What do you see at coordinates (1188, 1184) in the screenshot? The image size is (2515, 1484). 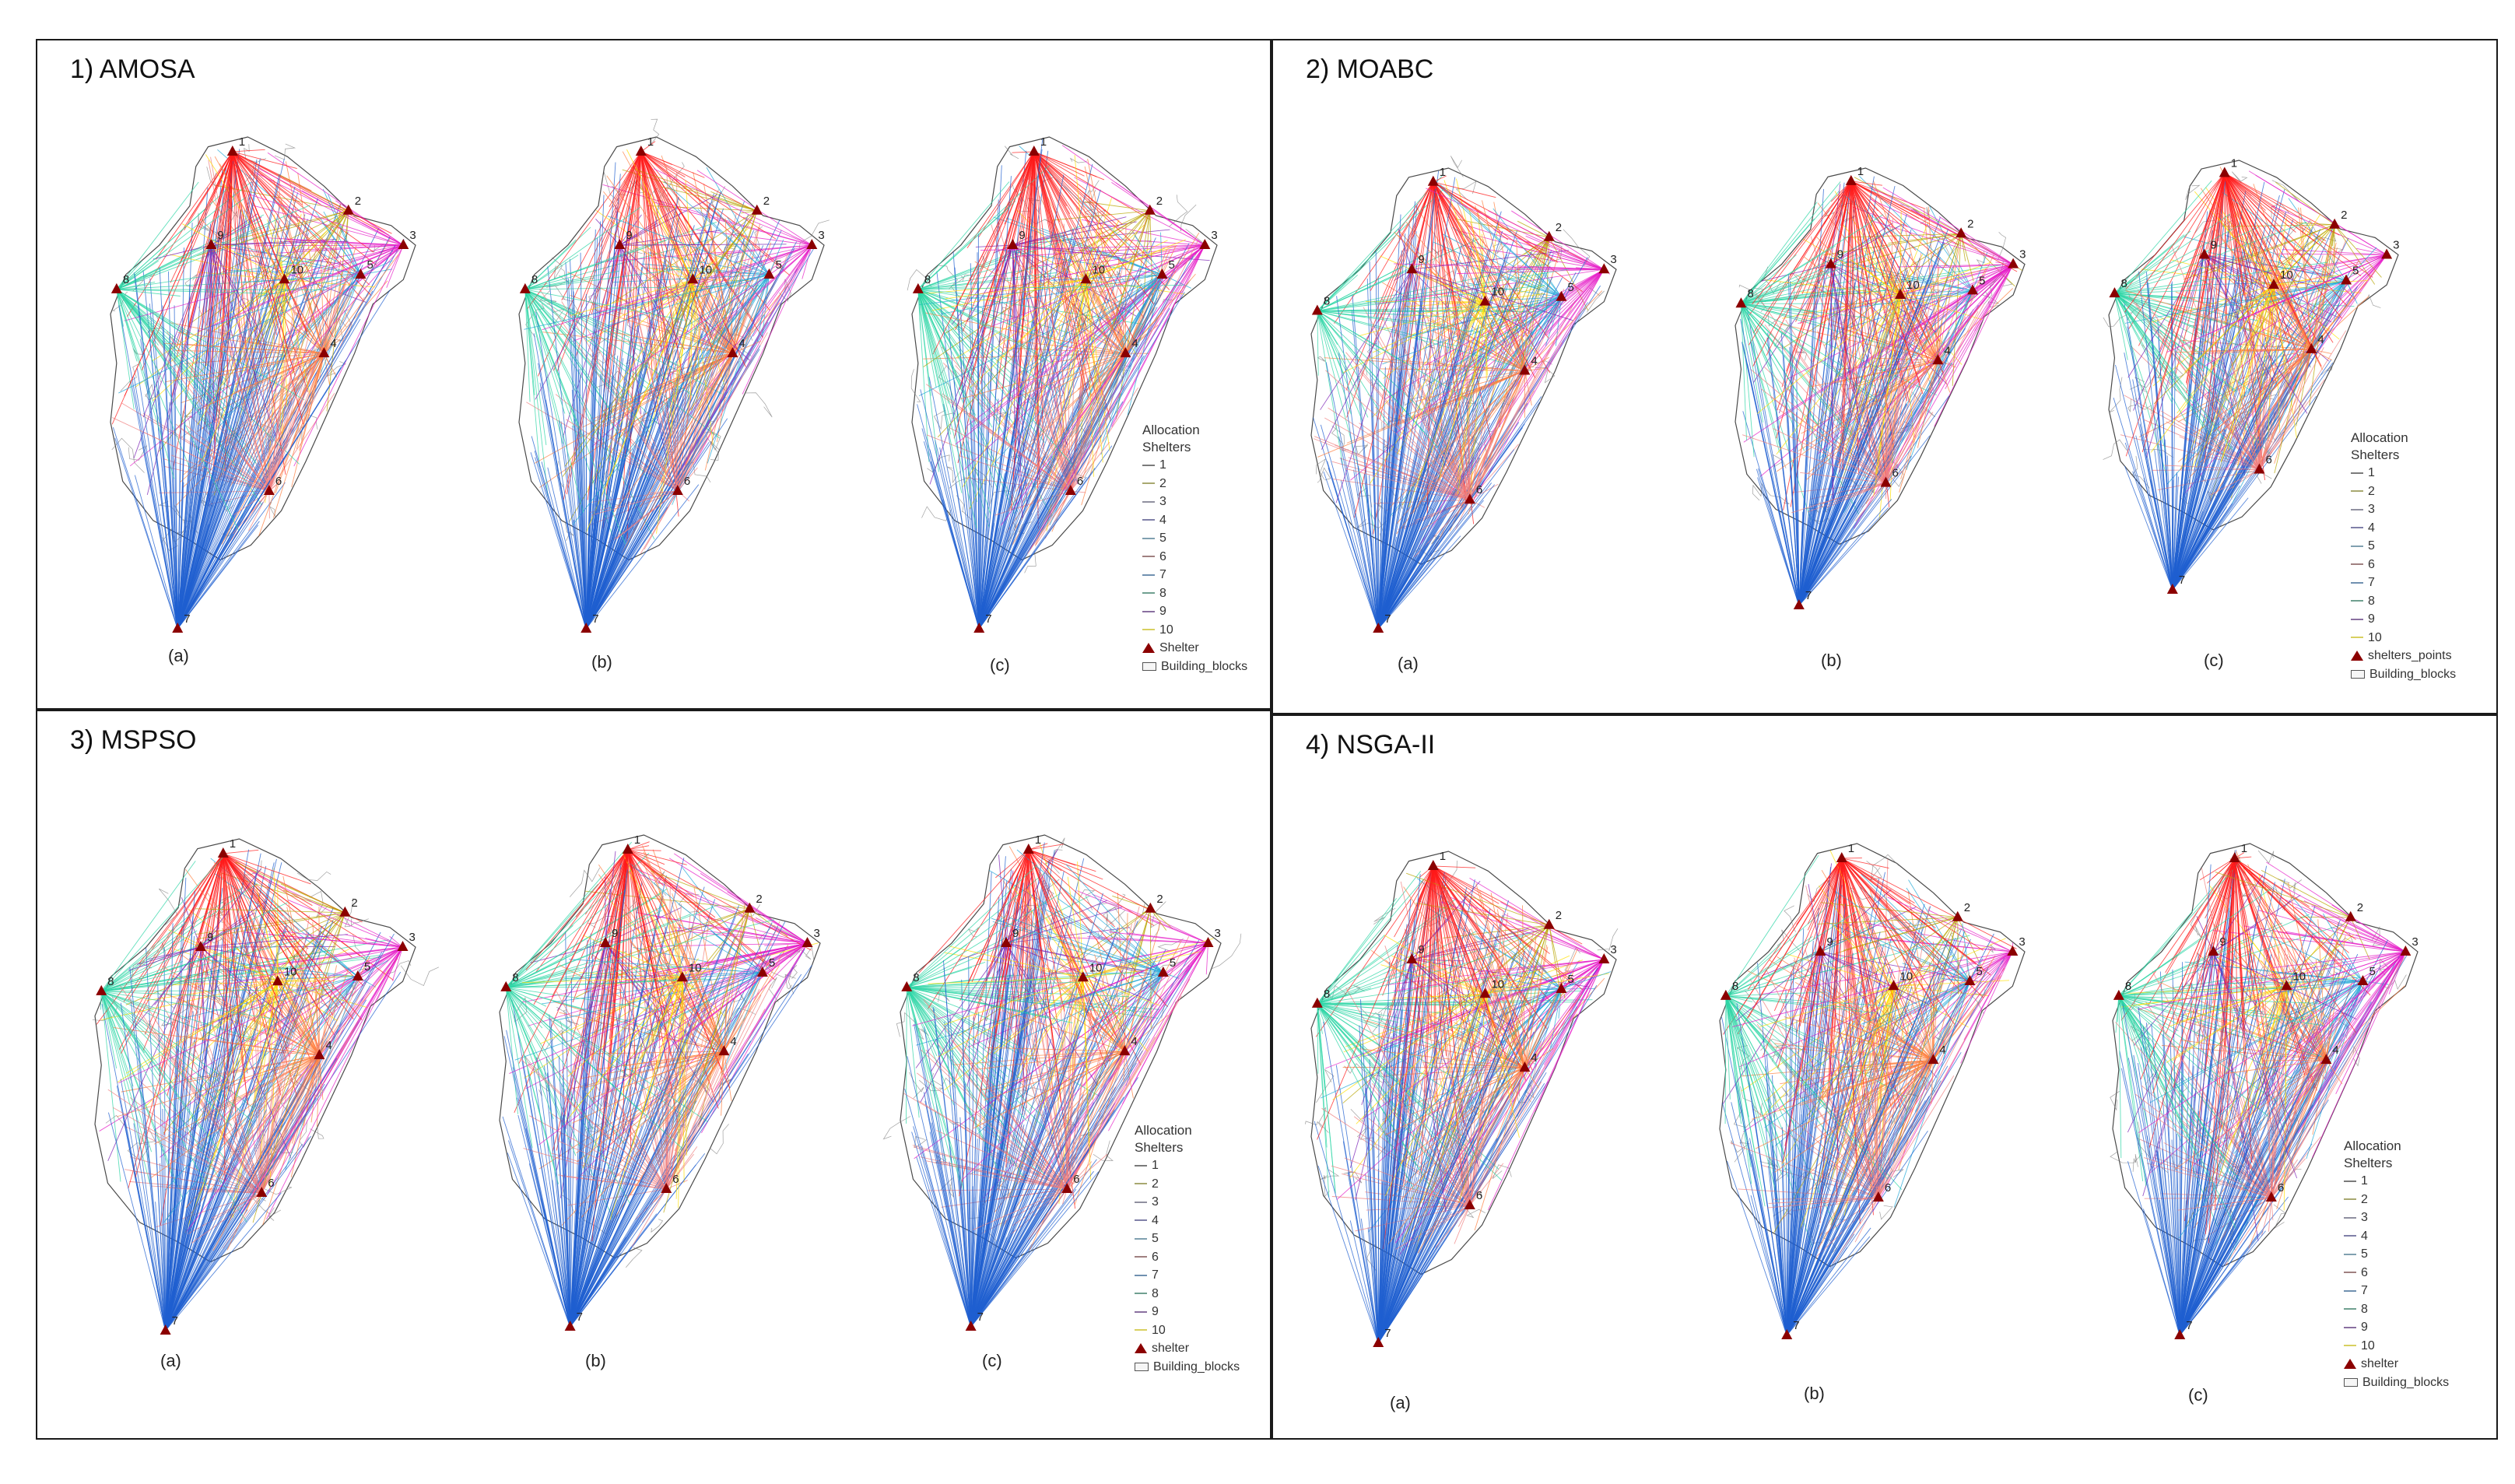 I see `legend-item: 2` at bounding box center [1188, 1184].